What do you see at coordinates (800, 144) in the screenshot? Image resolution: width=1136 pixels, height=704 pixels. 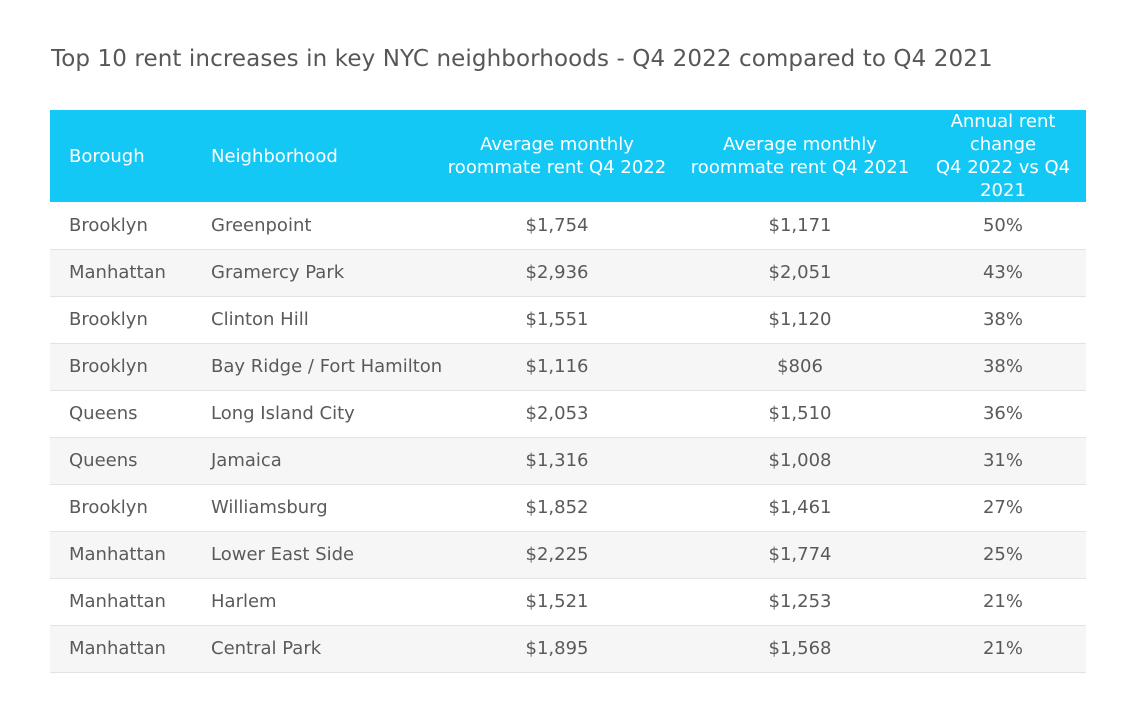 I see `header-rent-q4-2021-line-1: Average monthly` at bounding box center [800, 144].